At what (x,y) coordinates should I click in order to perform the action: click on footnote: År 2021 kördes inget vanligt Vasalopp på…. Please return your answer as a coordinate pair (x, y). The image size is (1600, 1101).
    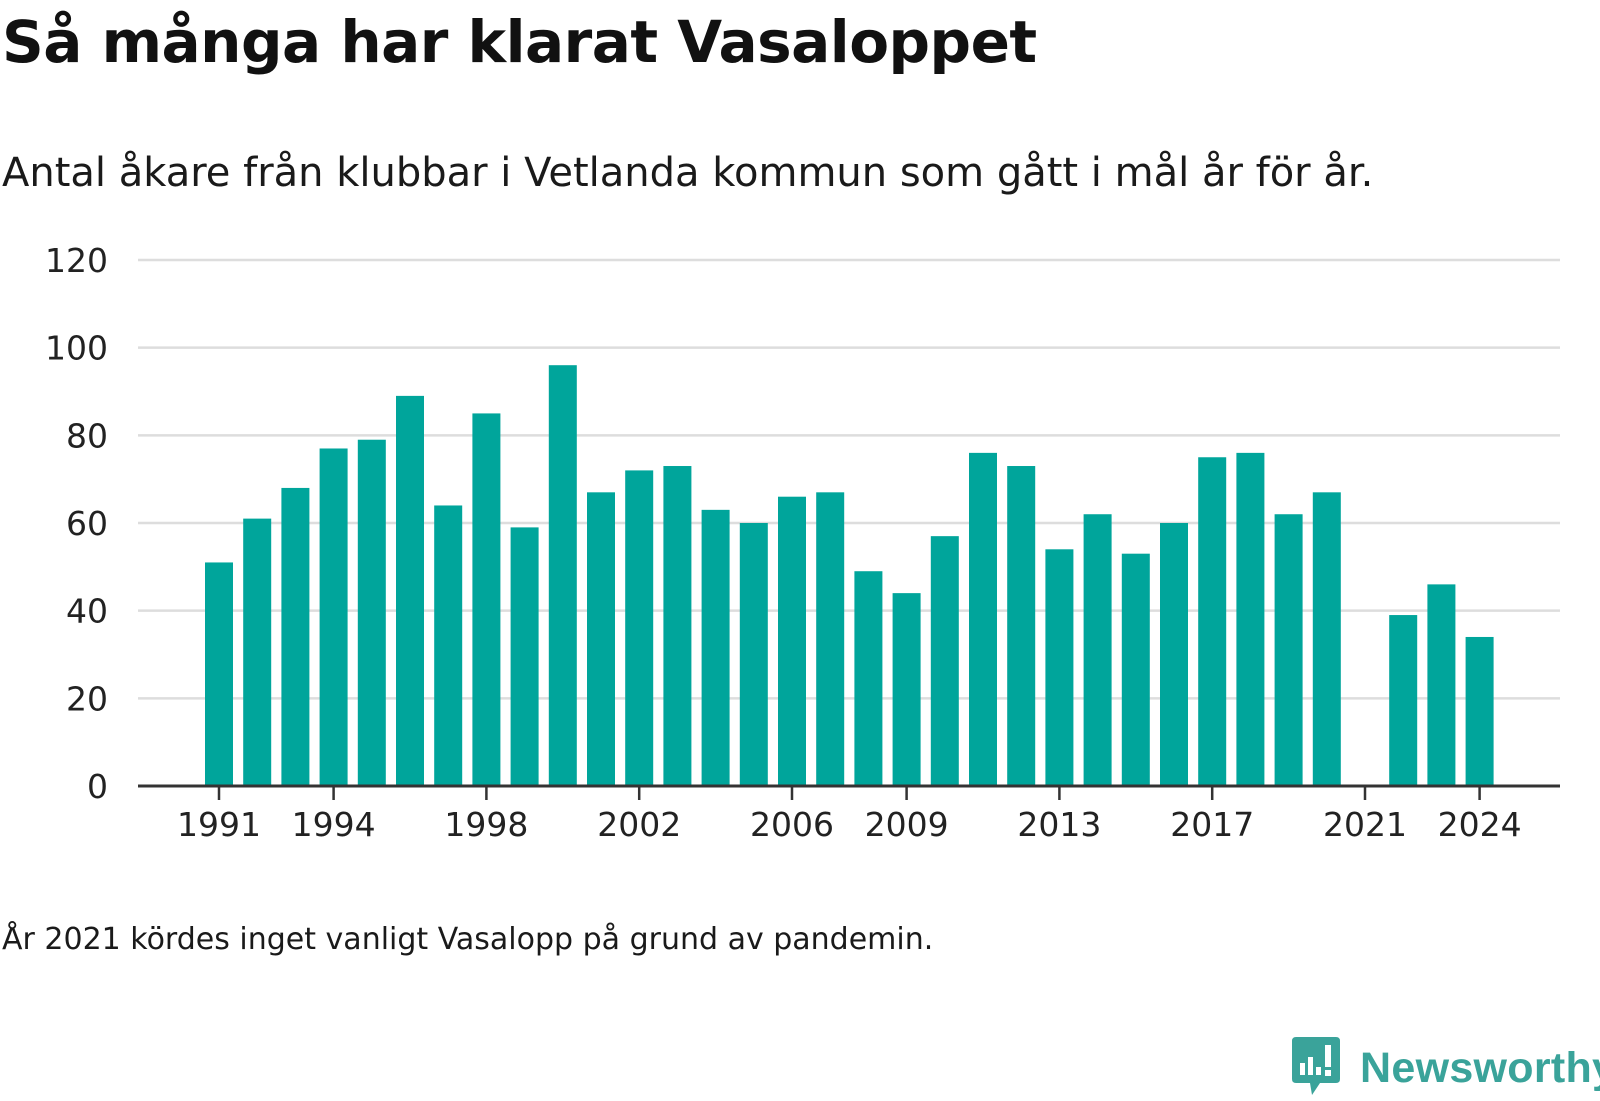
    Looking at the image, I should click on (468, 939).